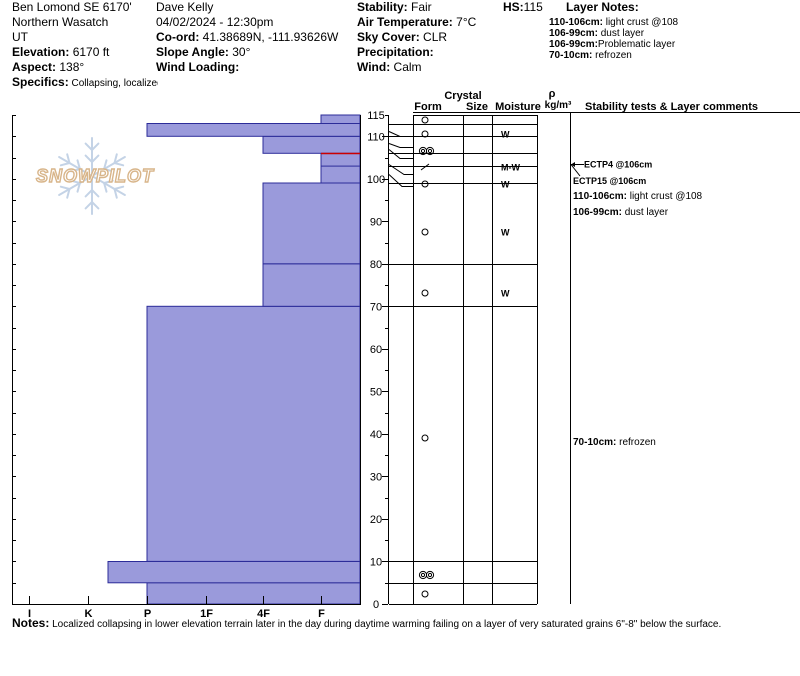  Describe the element at coordinates (269, 37) in the screenshot. I see `coord-value: 41.38689N, -111.93626W` at that location.